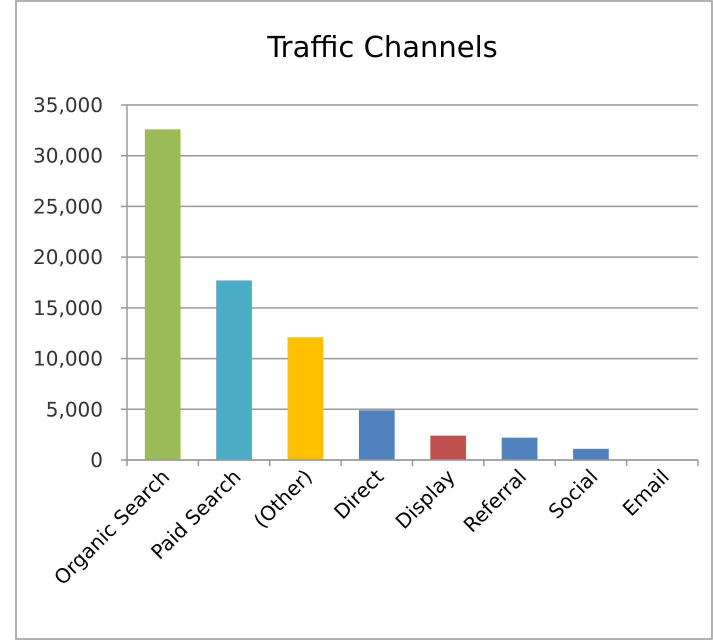 The image size is (713, 640). What do you see at coordinates (382, 47) in the screenshot?
I see `chart-title: Traffic Channels` at bounding box center [382, 47].